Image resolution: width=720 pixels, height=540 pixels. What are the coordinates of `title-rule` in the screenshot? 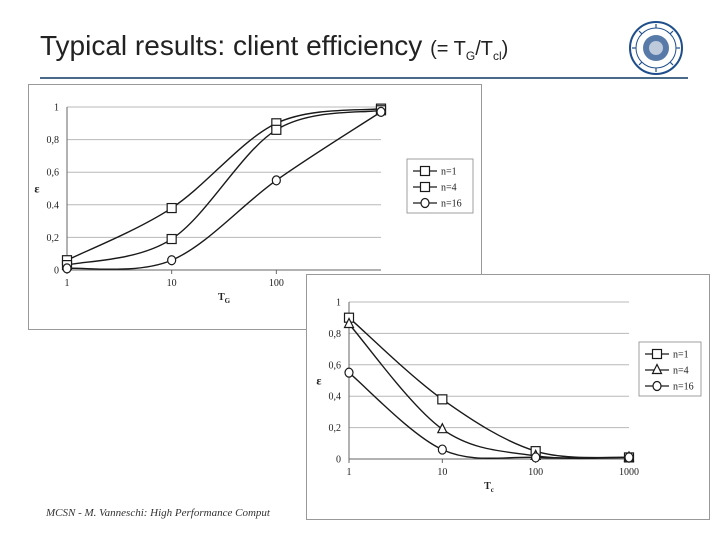 It's located at (364, 78).